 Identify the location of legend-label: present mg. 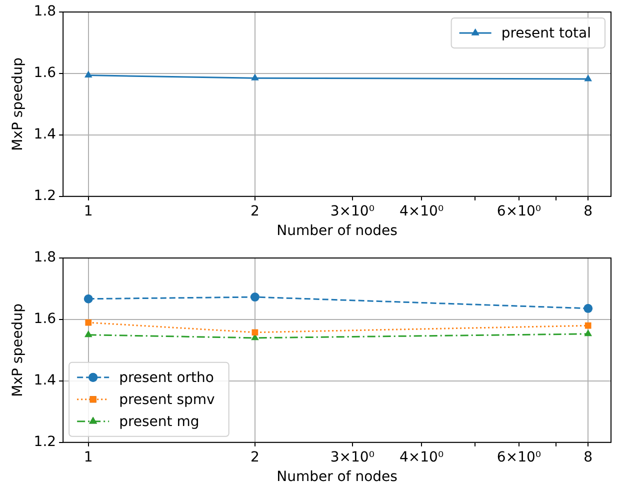
(159, 422).